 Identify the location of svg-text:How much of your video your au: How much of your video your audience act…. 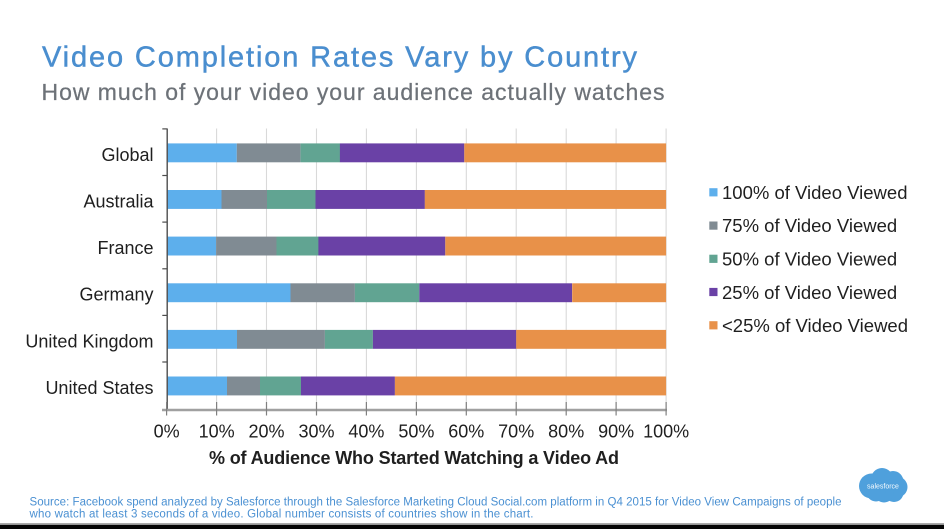
(353, 92).